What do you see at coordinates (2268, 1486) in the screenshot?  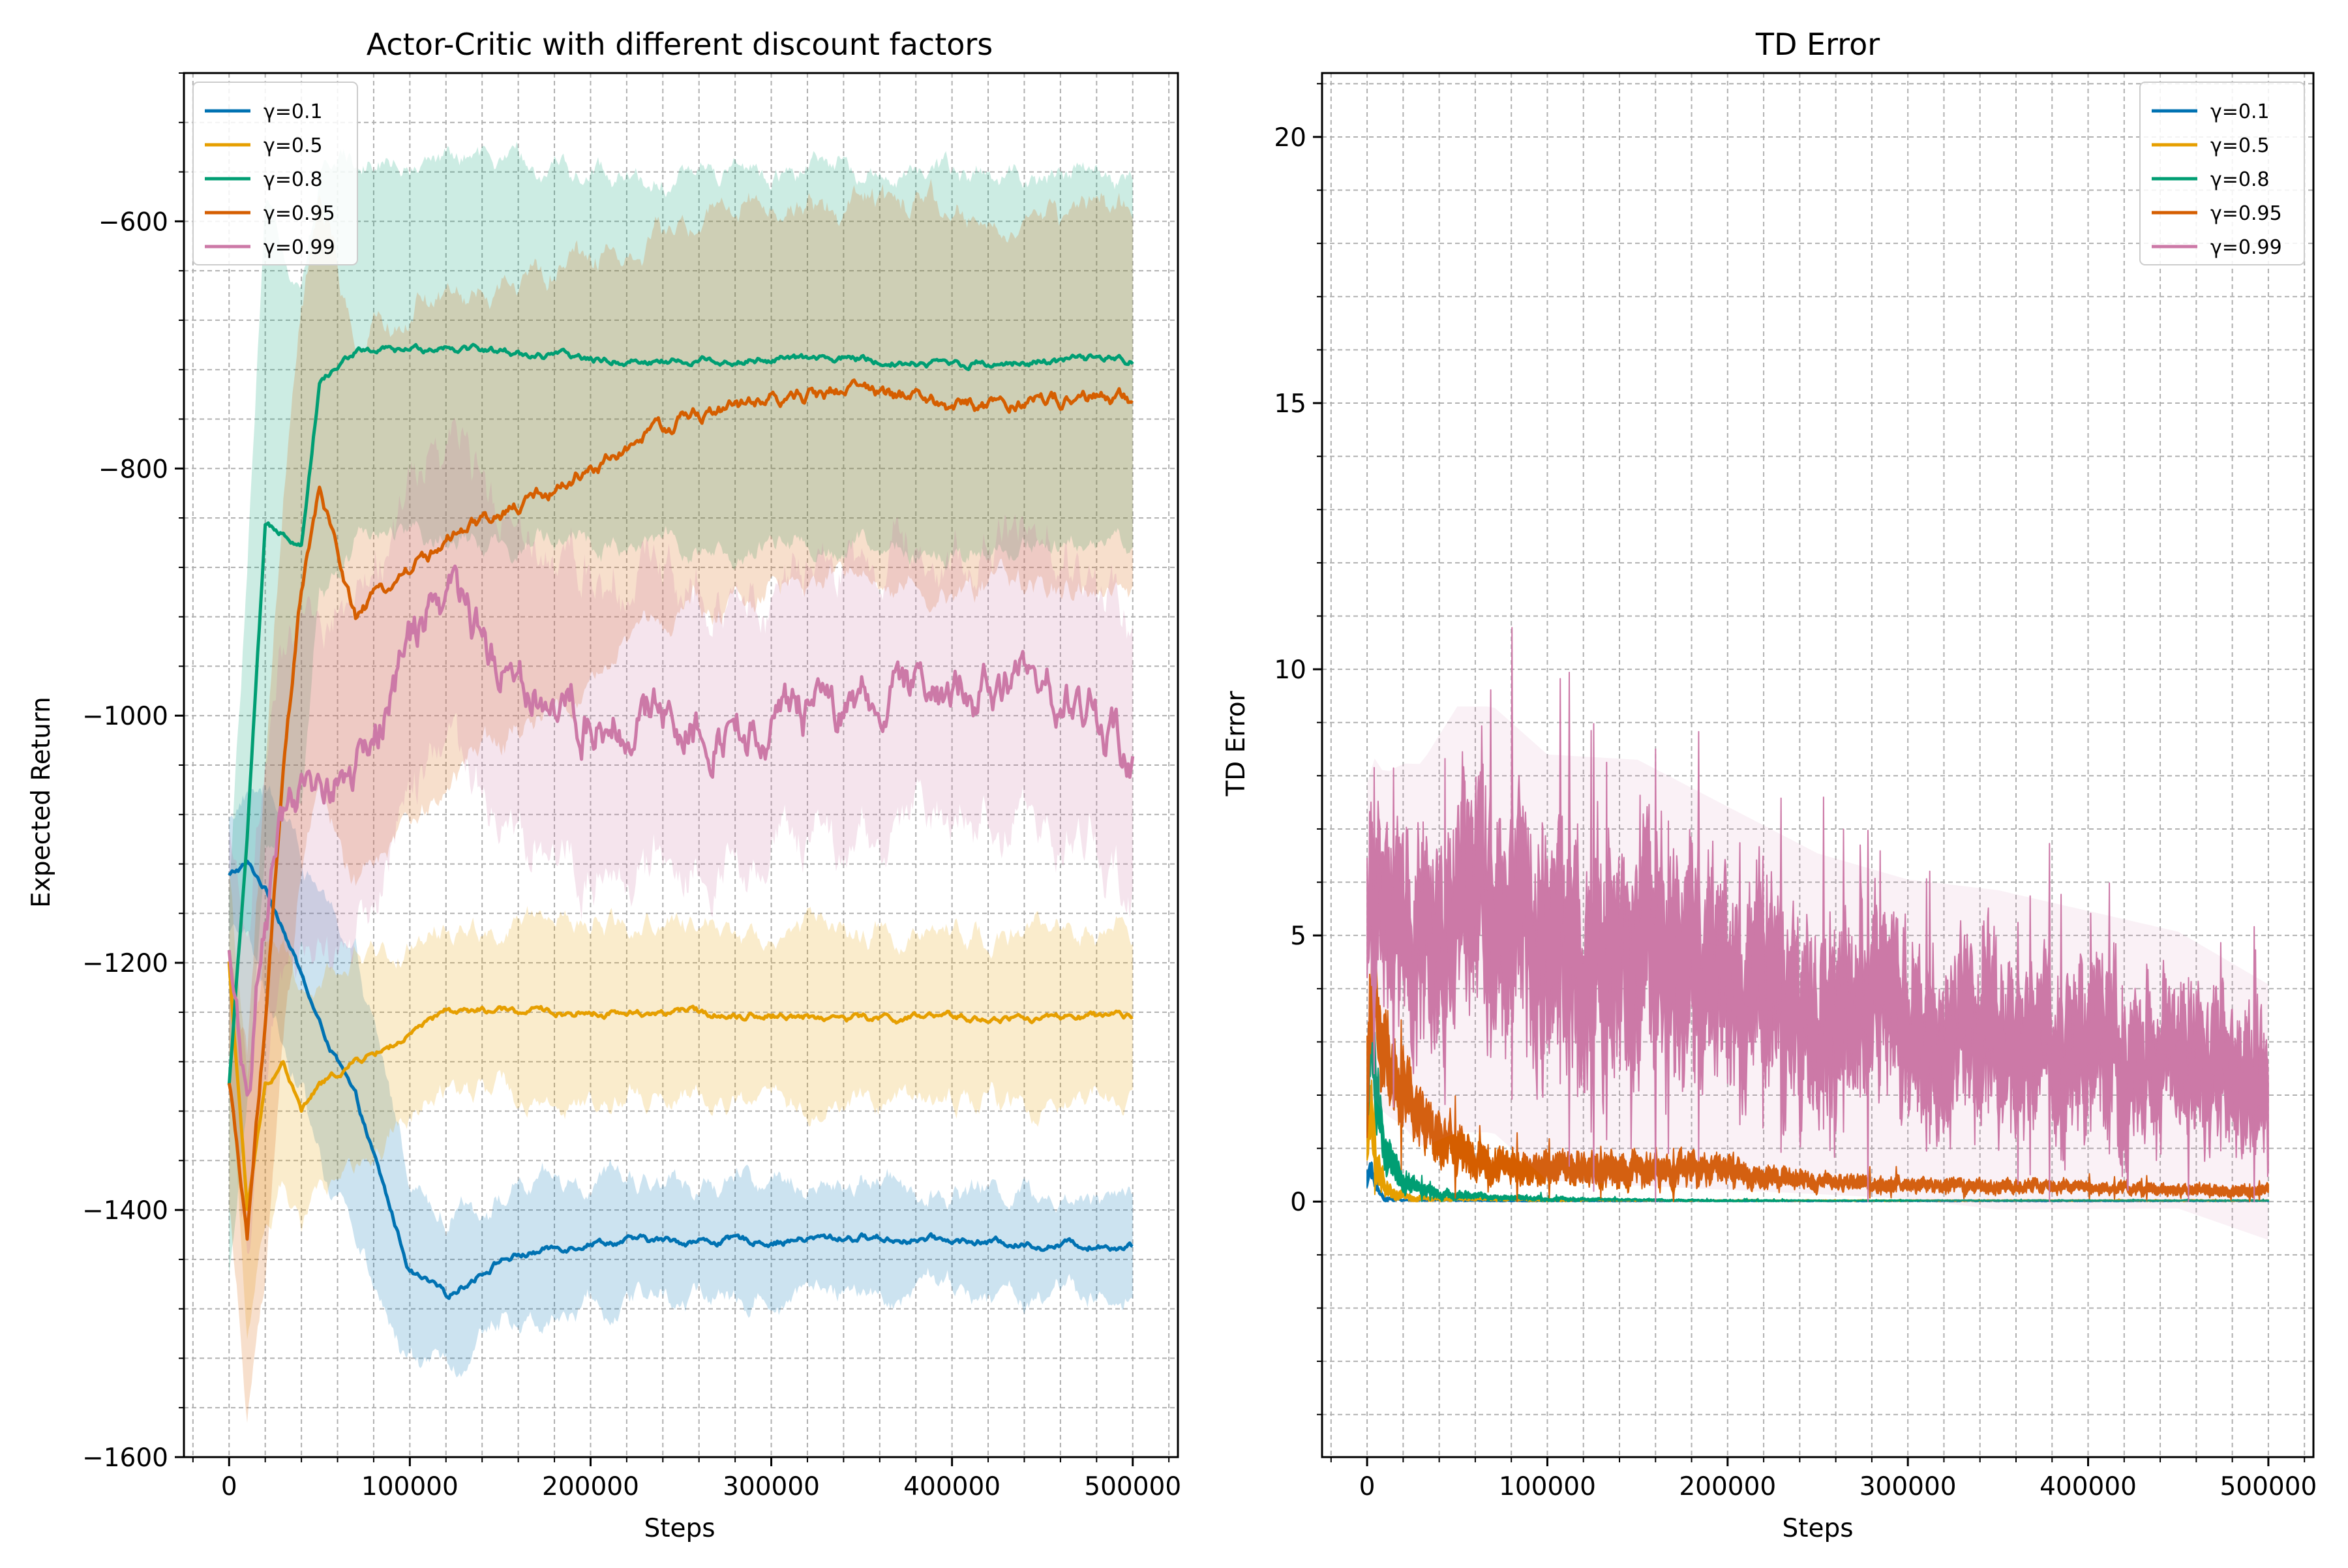 I see `right-x-tick-label: 500000` at bounding box center [2268, 1486].